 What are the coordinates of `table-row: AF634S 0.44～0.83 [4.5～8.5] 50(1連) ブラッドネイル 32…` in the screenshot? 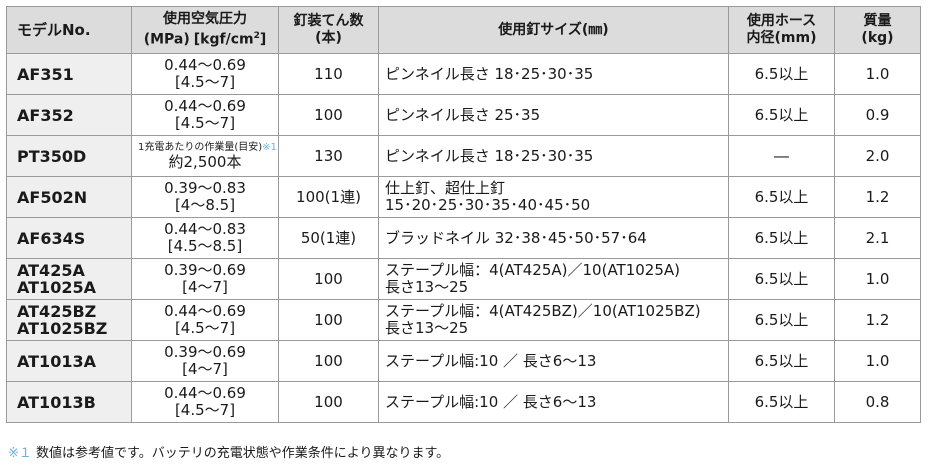 It's located at (463, 238).